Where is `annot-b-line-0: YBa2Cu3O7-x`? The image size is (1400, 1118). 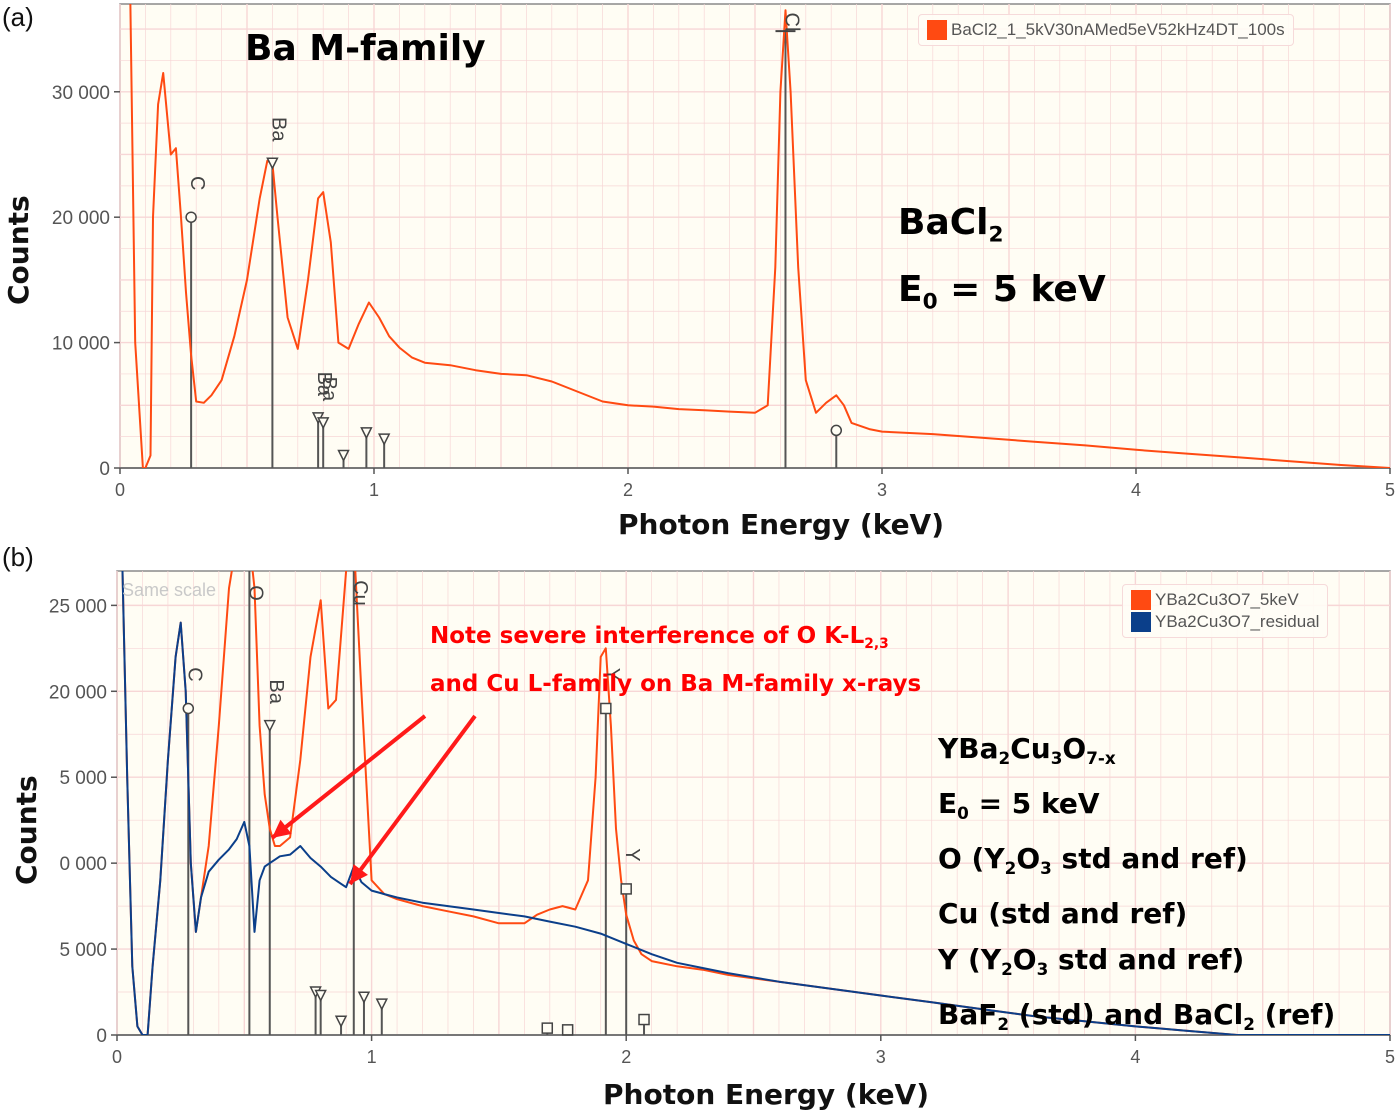 annot-b-line-0: YBa2Cu3O7-x is located at coordinates (1027, 750).